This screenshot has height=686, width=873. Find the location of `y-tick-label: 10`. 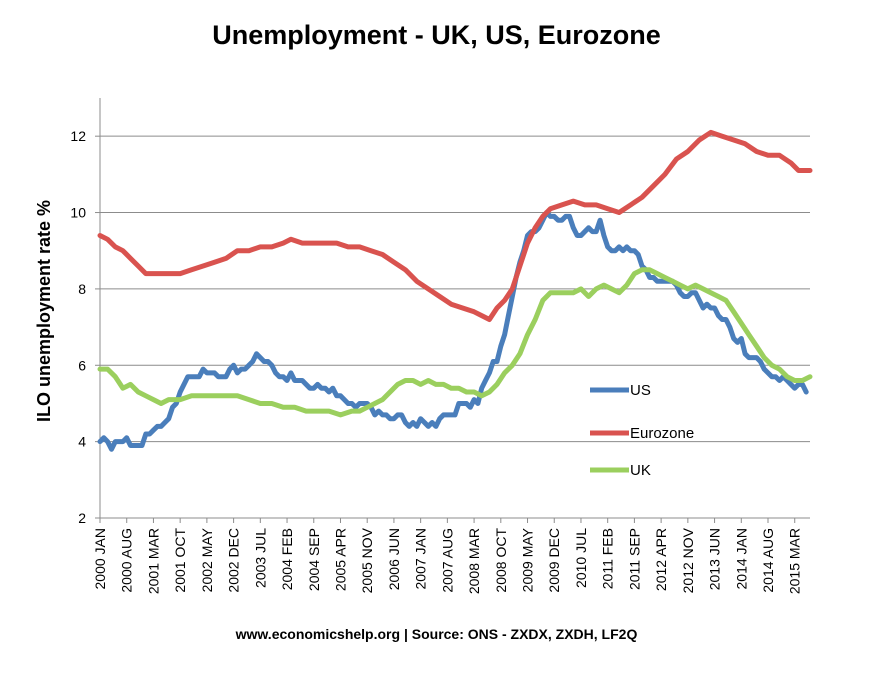

y-tick-label: 10 is located at coordinates (78, 213).